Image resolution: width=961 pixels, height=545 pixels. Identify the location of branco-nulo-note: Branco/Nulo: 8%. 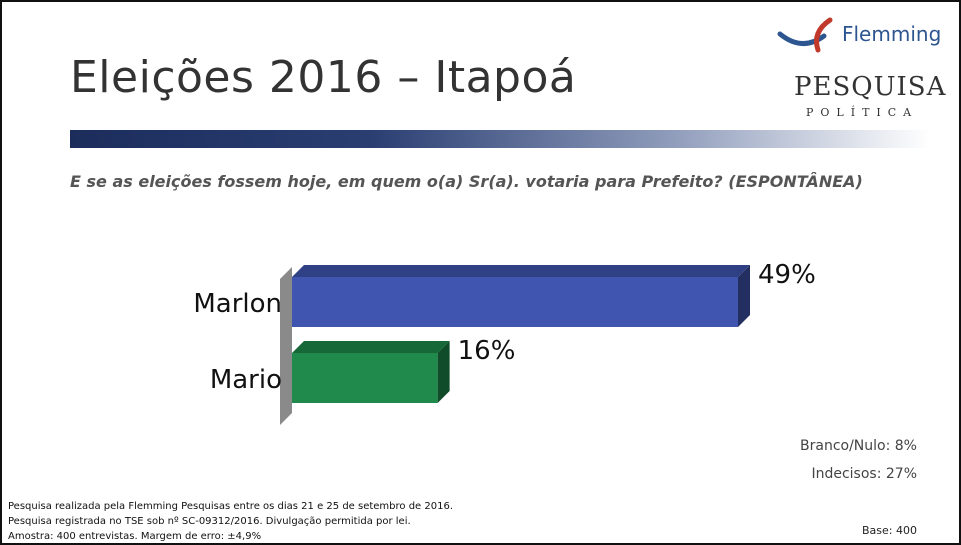
(858, 446).